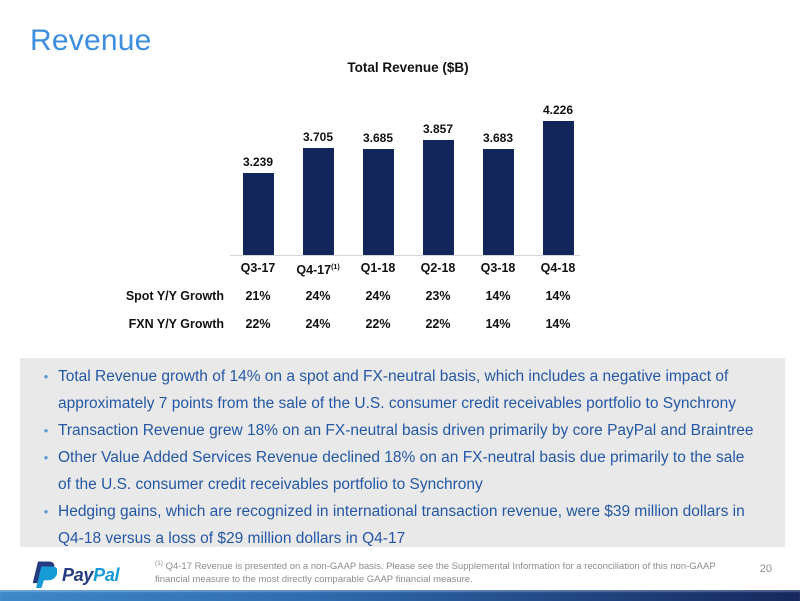 This screenshot has width=800, height=601. I want to click on spot-growth-row: Spot Y/Y Growth 21% 24% 24% 23% 14% 14%, so click(301, 296).